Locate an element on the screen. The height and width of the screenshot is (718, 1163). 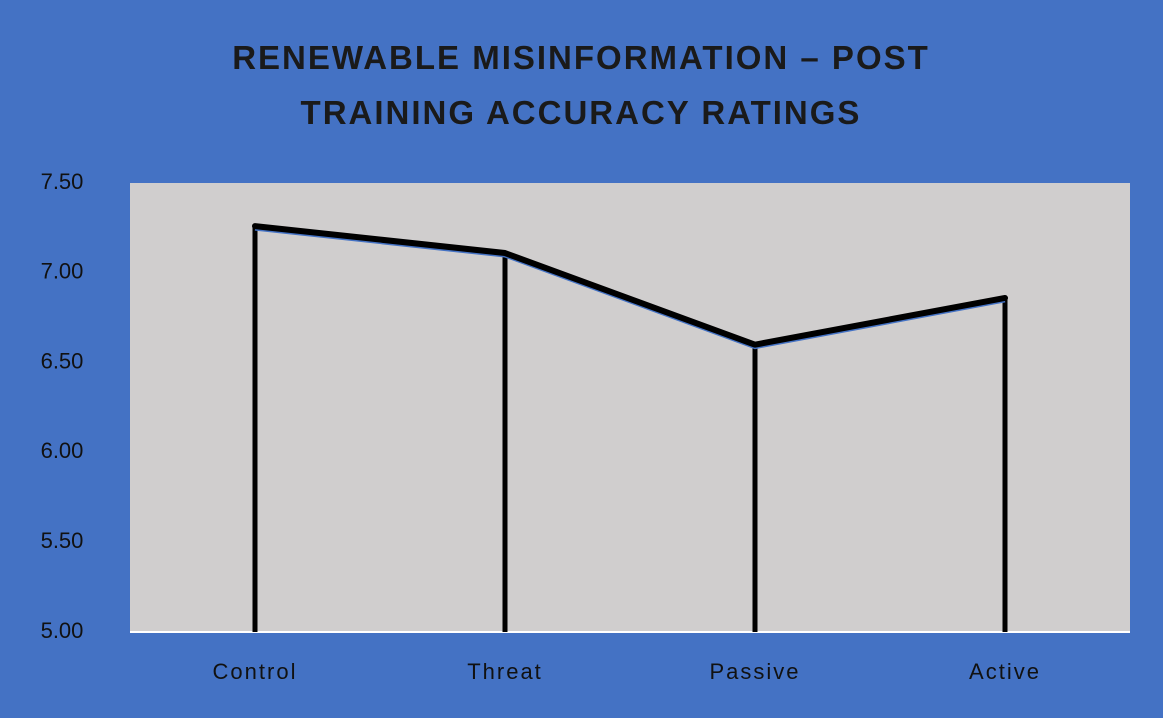
y-tick-label: 6.50 is located at coordinates (62, 360).